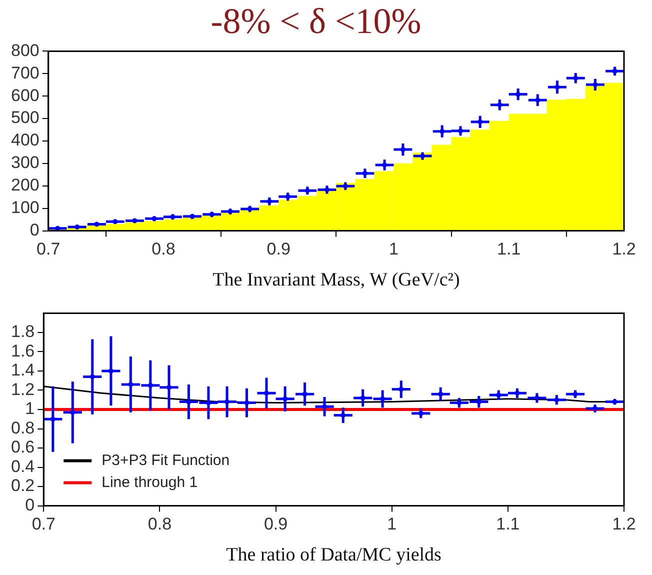  Describe the element at coordinates (25, 208) in the screenshot. I see `y-tick-label: 100` at that location.